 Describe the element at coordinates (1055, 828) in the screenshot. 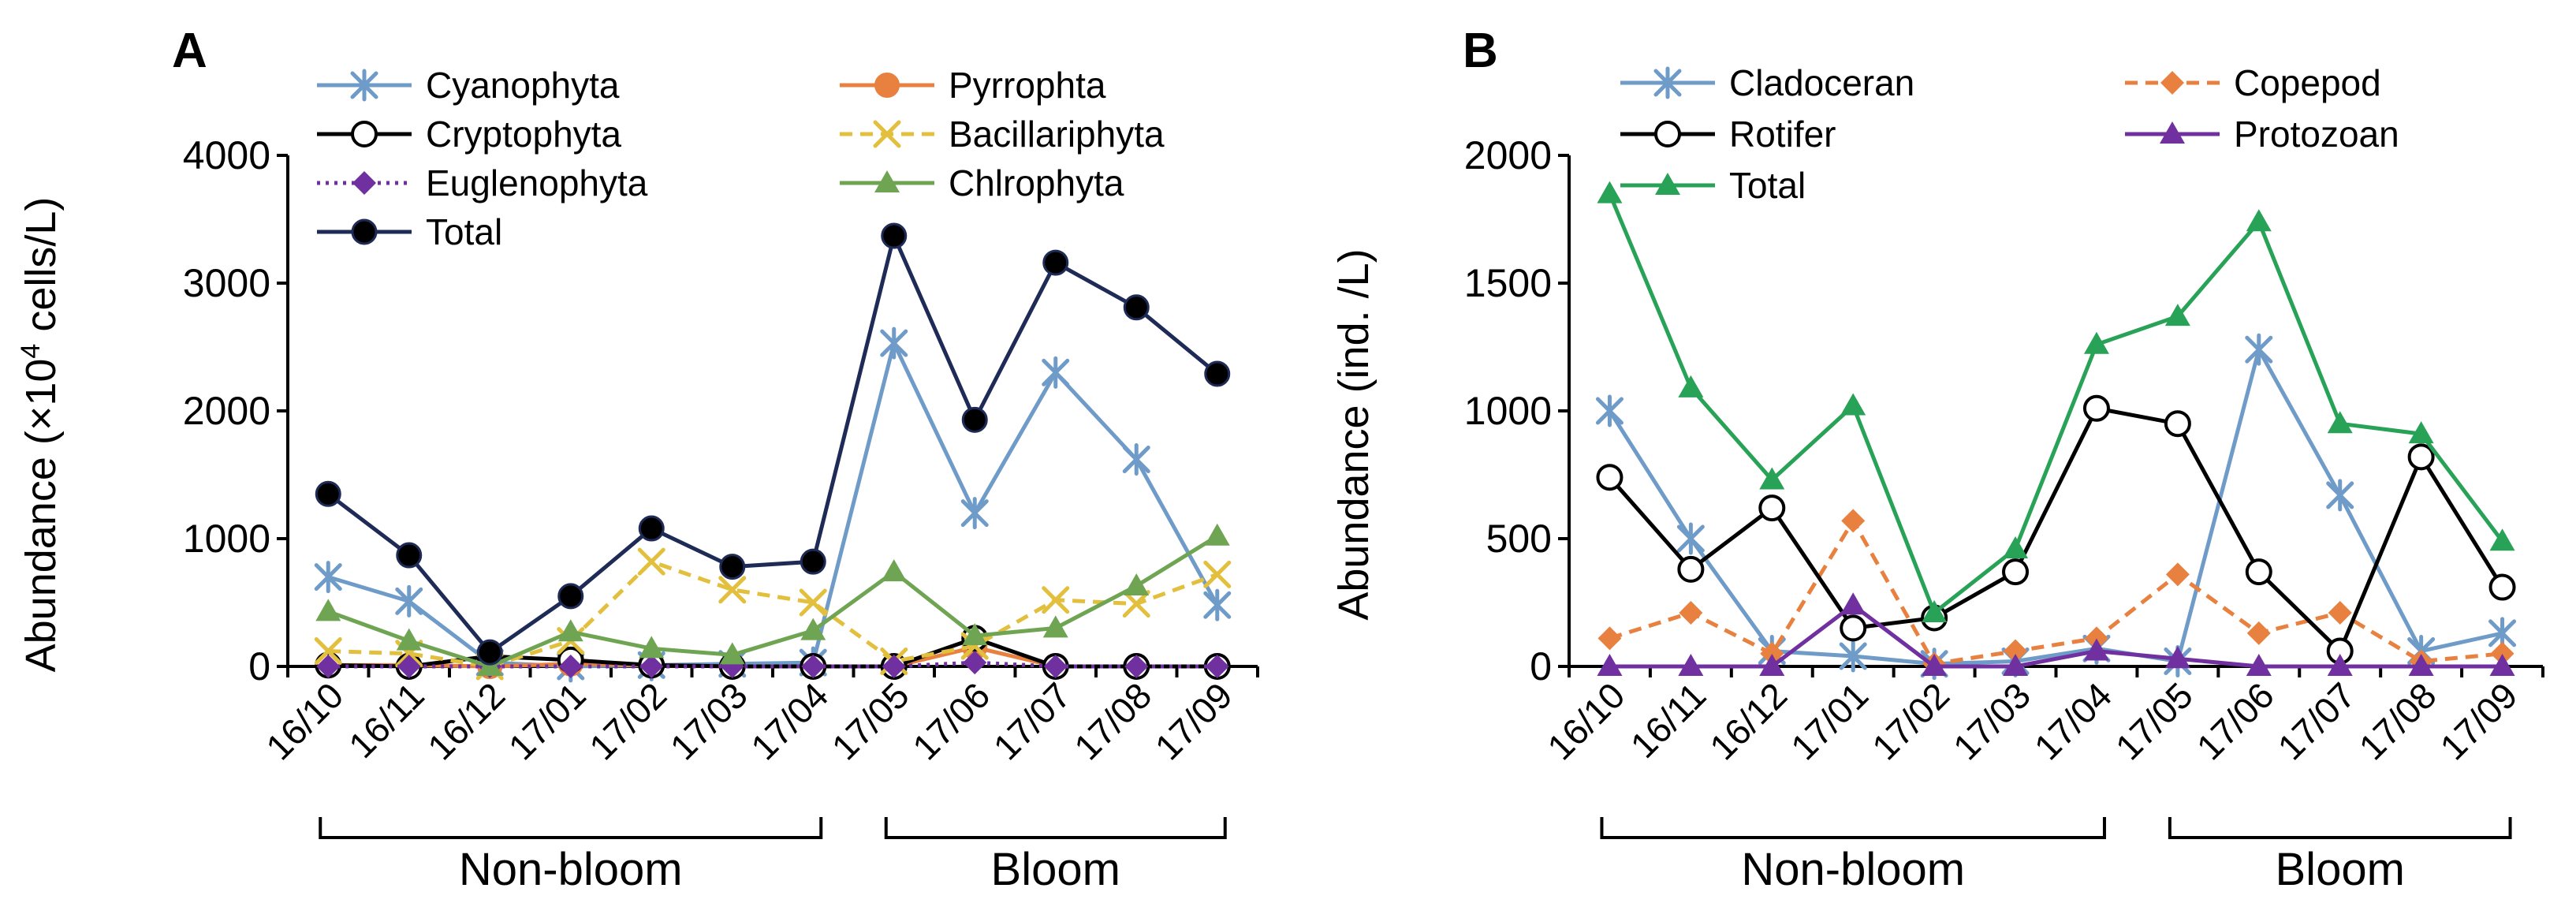

I see `group-bracket` at that location.